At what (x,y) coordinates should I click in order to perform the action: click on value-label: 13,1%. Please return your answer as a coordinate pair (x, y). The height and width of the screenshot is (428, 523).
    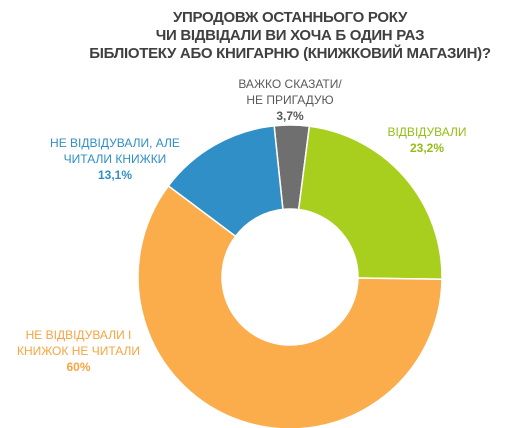
    Looking at the image, I should click on (115, 175).